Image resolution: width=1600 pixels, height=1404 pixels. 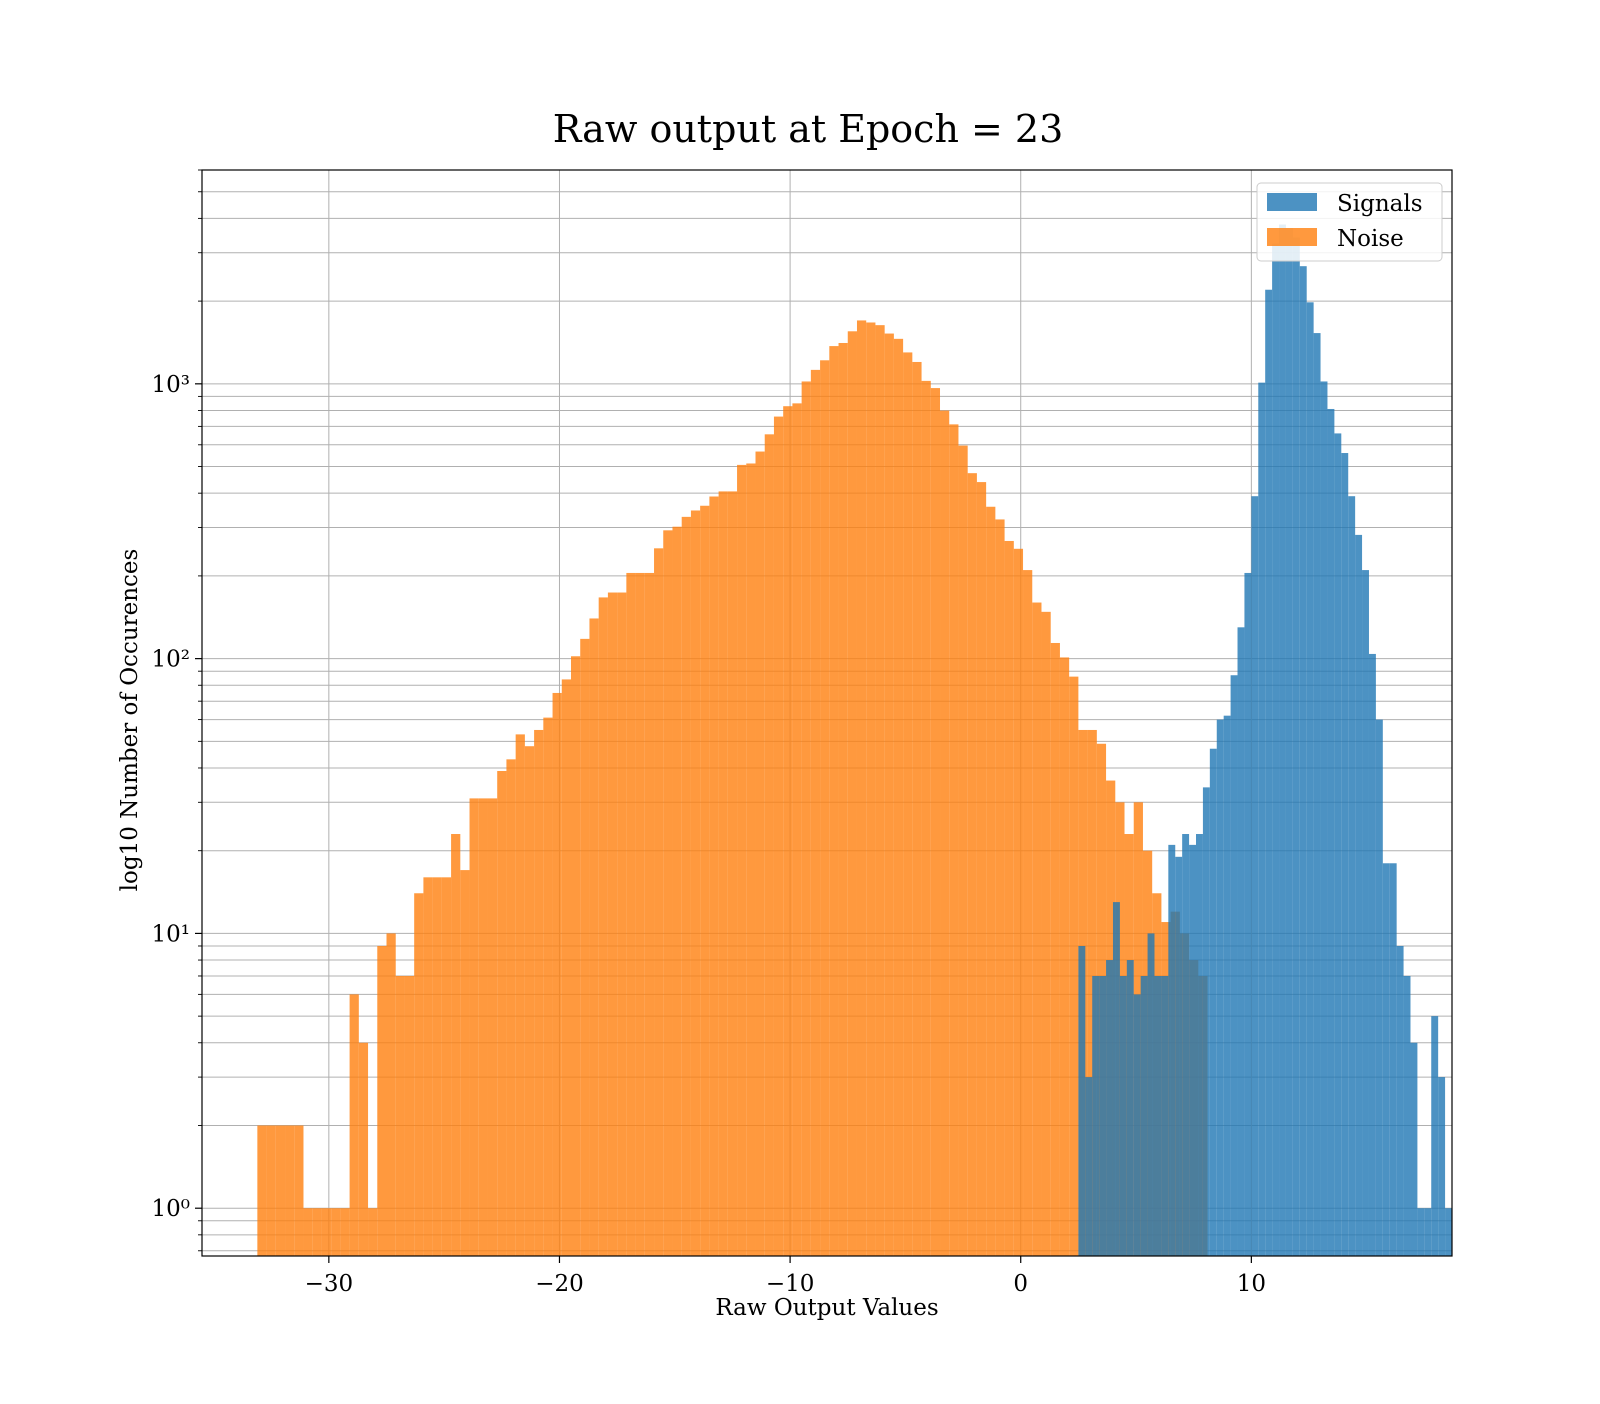 I want to click on legend-signals-label: Signals, so click(x=1380, y=204).